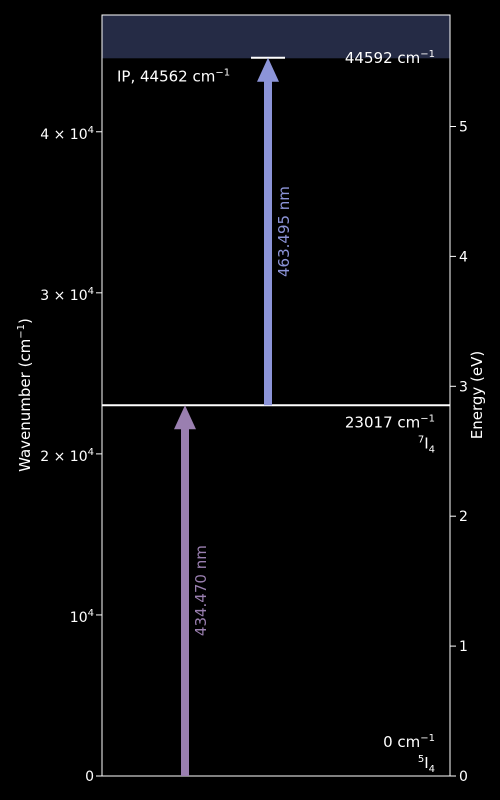 This screenshot has height=800, width=500. I want to click on transition-arrow-463nm, so click(268, 231).